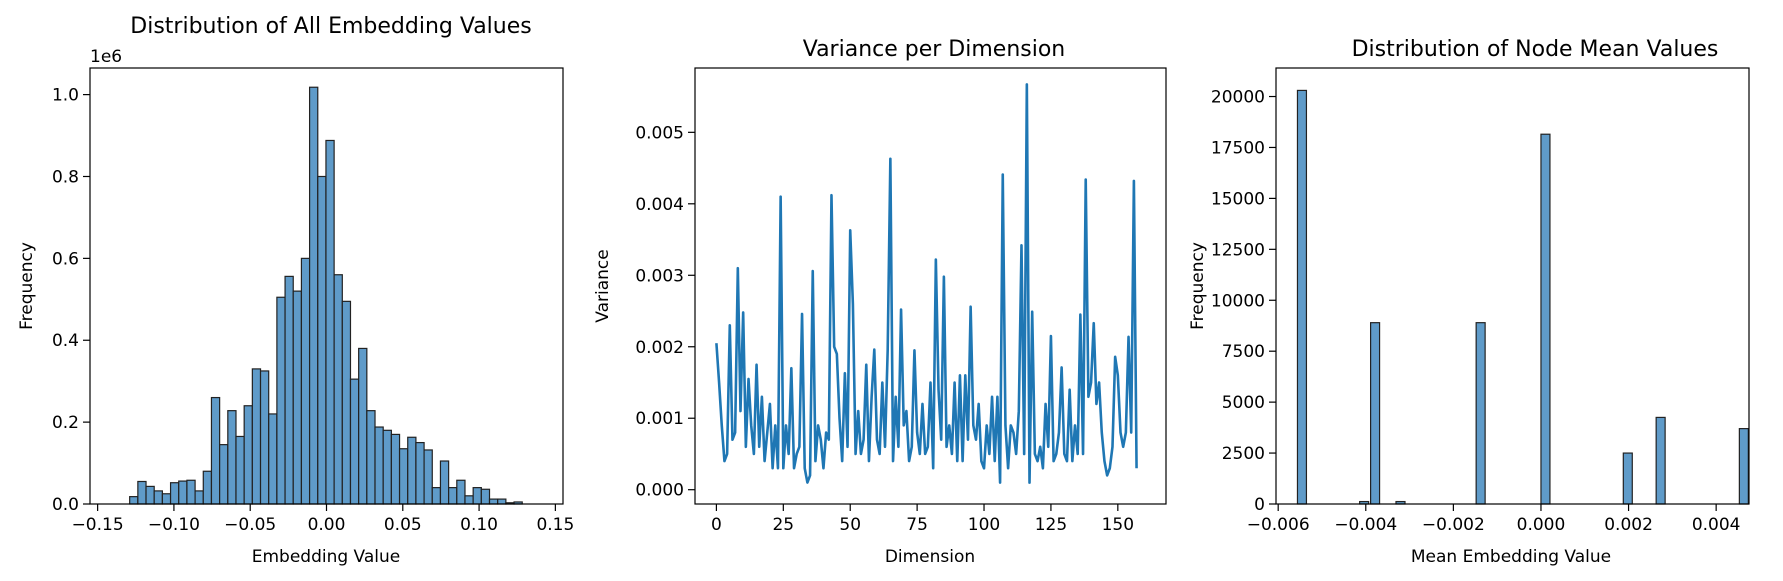 The width and height of the screenshot is (1783, 581). What do you see at coordinates (65, 423) in the screenshot?
I see `y-tick-label: 0.2` at bounding box center [65, 423].